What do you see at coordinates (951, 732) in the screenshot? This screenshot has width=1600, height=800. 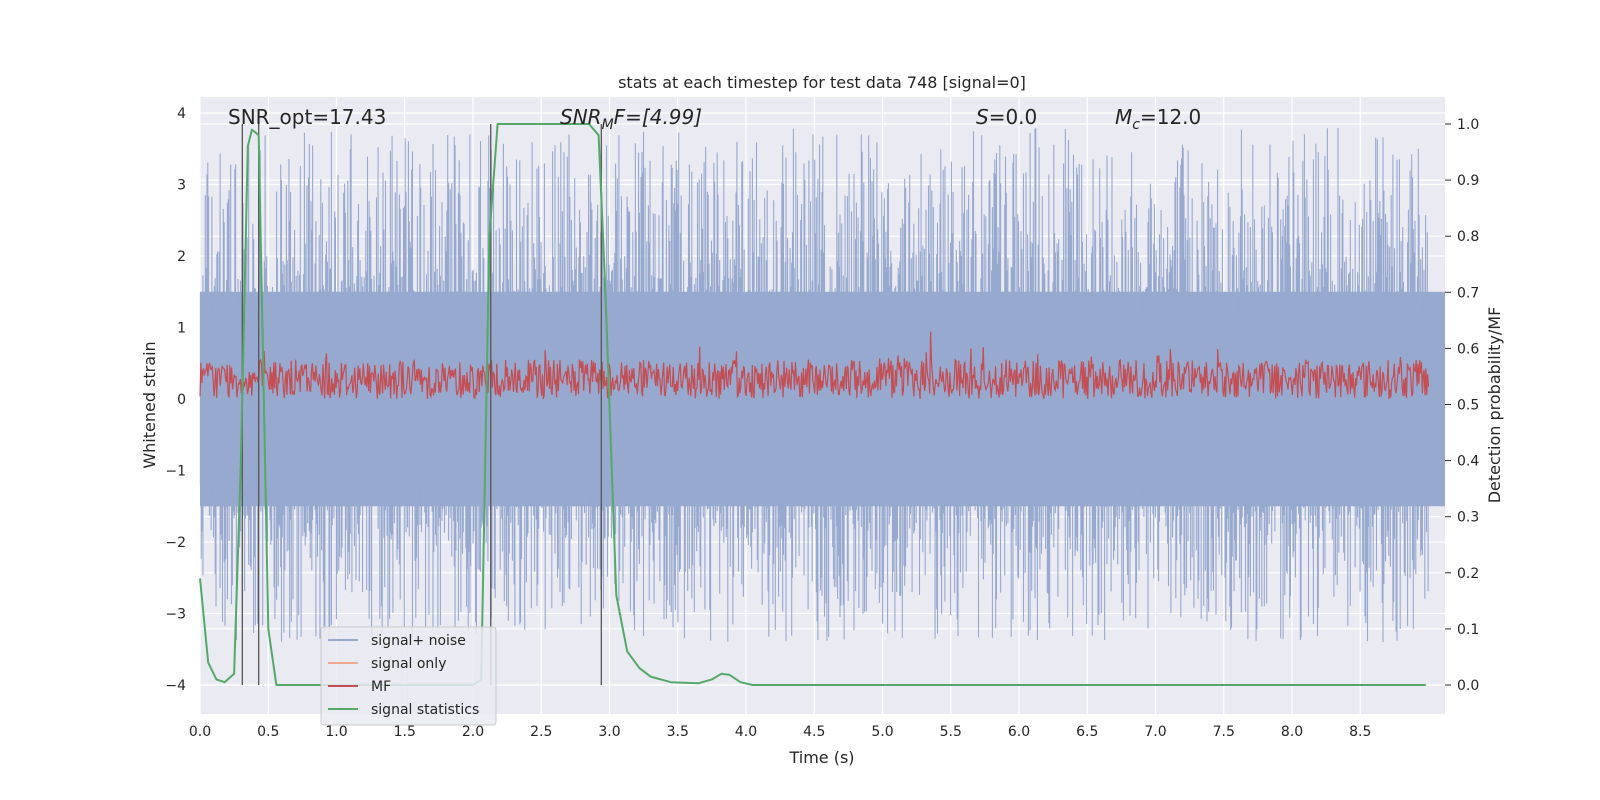 I see `x-tick-label: 5.5` at bounding box center [951, 732].